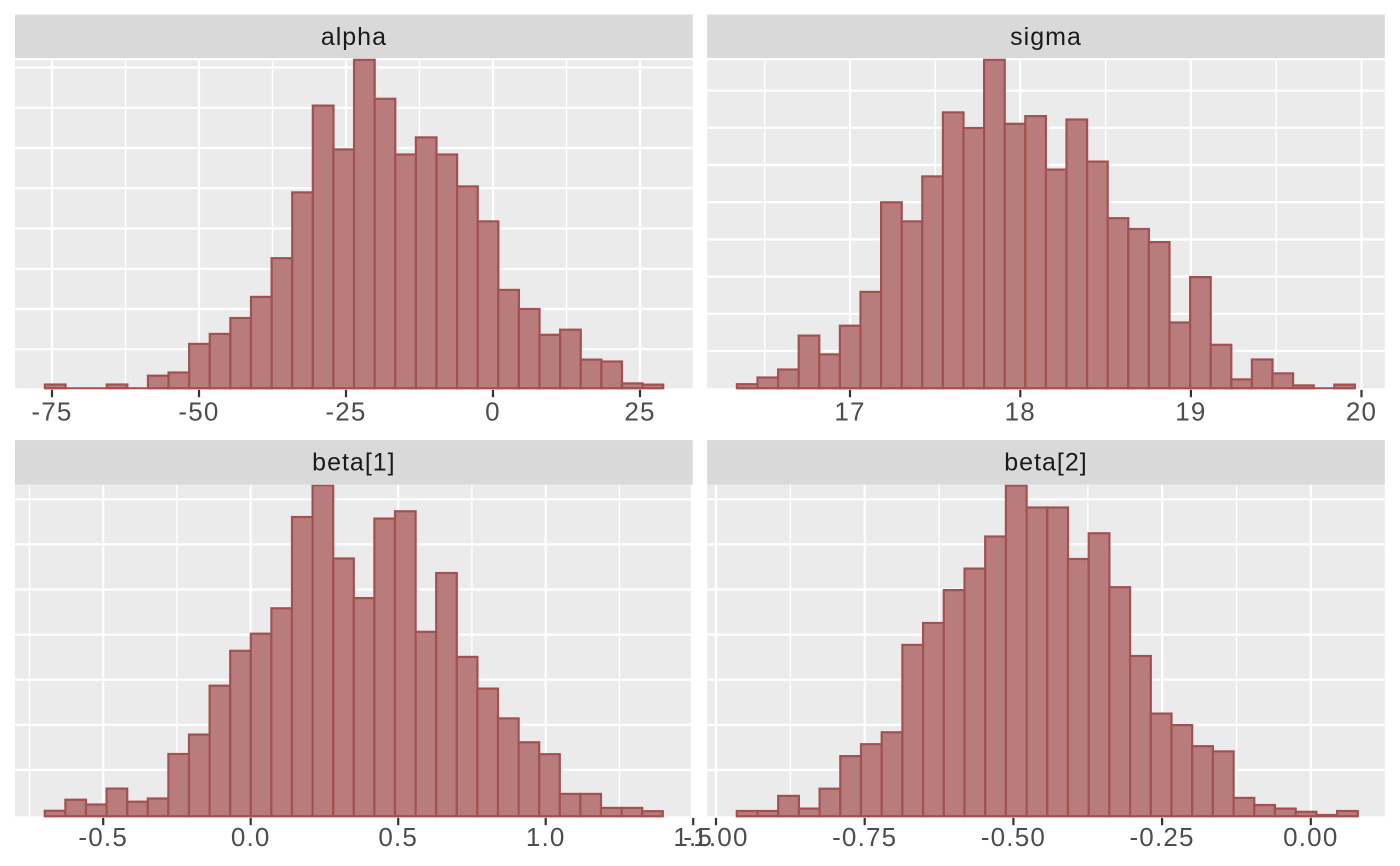  I want to click on svg-text: 17, so click(849, 412).